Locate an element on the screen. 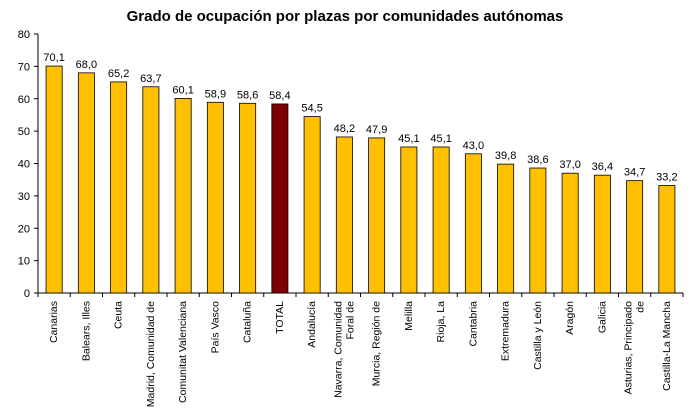  data-label: 63,7 is located at coordinates (150, 79).